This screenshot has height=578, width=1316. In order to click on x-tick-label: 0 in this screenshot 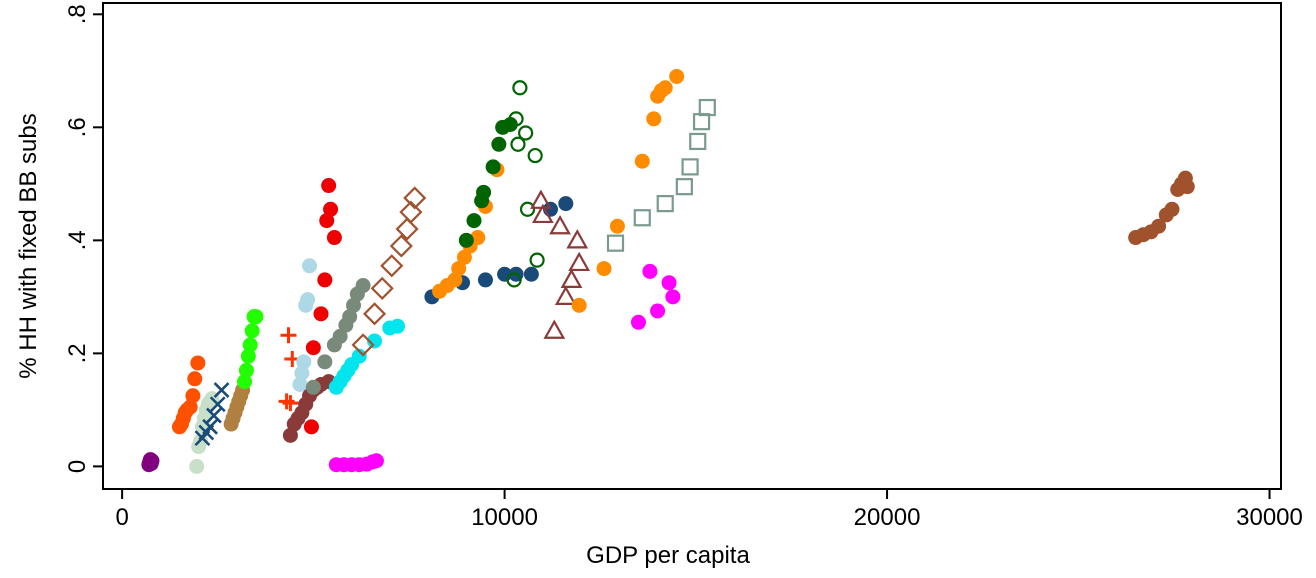, I will do `click(121, 517)`.